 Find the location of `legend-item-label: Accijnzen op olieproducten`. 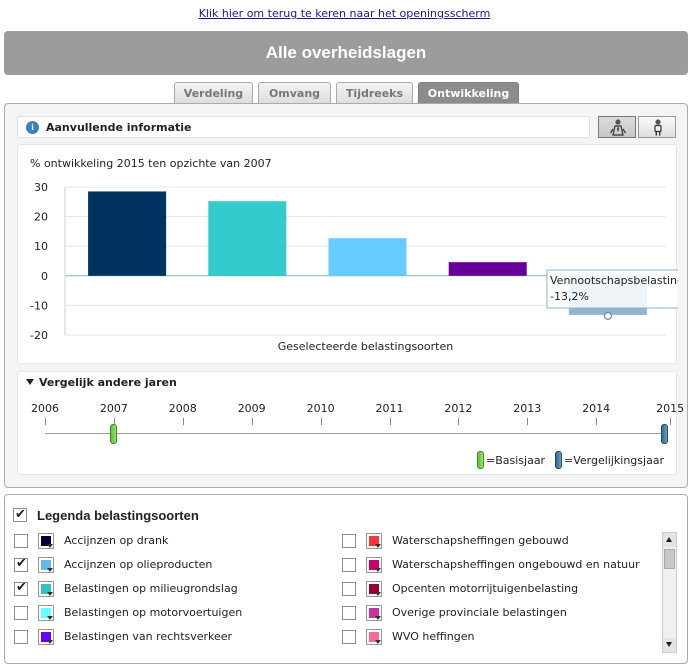

legend-item-label: Accijnzen op olieproducten is located at coordinates (138, 564).